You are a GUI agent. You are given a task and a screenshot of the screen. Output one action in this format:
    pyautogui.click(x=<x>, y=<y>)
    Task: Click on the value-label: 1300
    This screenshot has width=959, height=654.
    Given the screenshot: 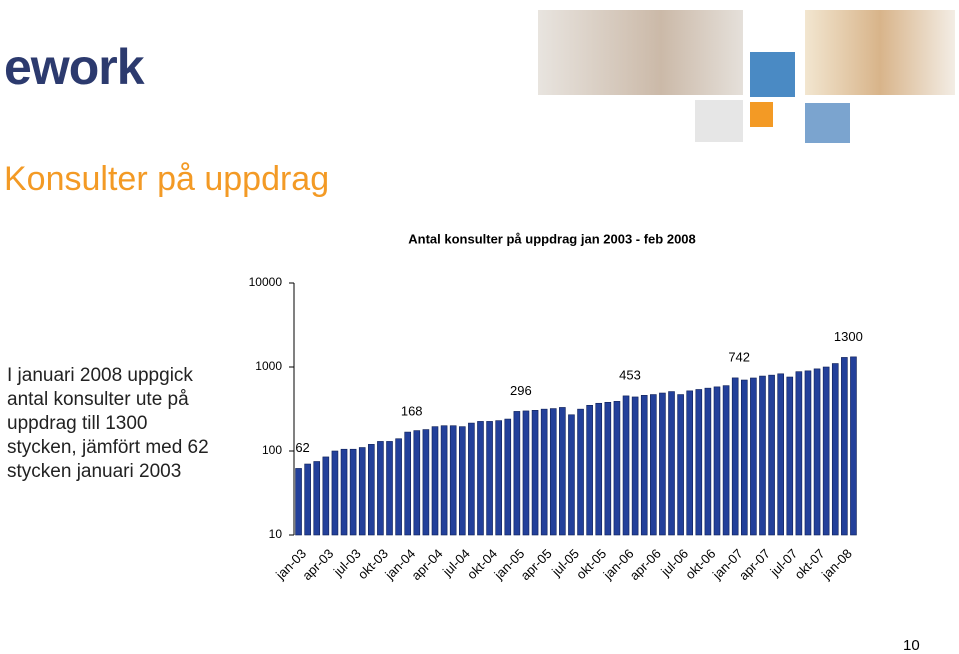 What is the action you would take?
    pyautogui.click(x=848, y=336)
    